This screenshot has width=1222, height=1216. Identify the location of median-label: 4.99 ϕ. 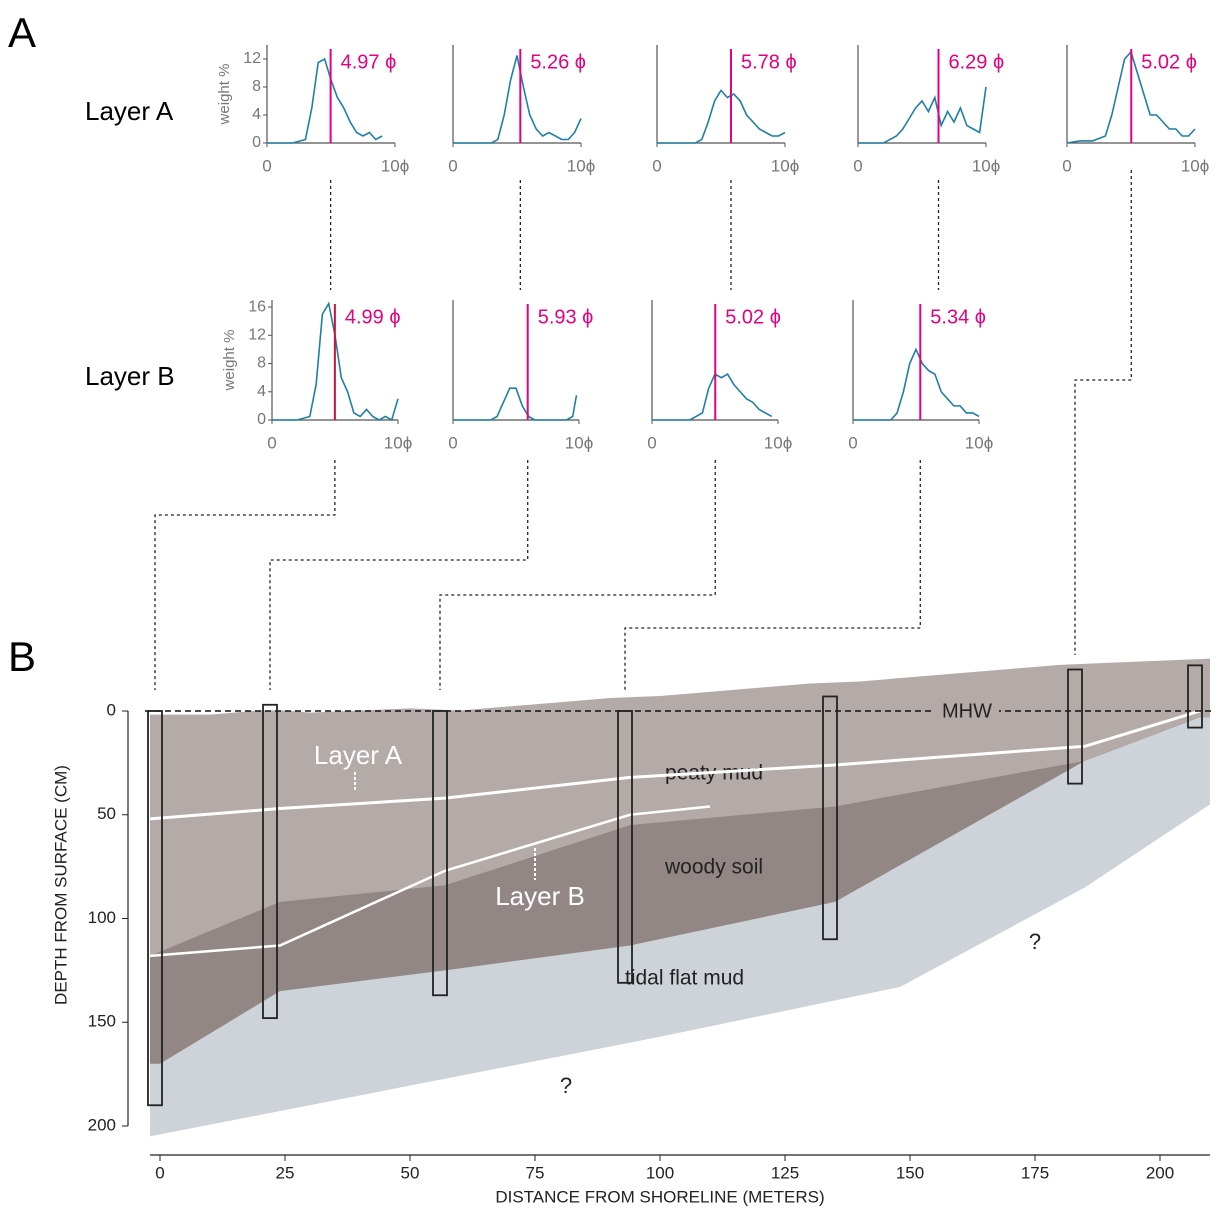
(373, 317).